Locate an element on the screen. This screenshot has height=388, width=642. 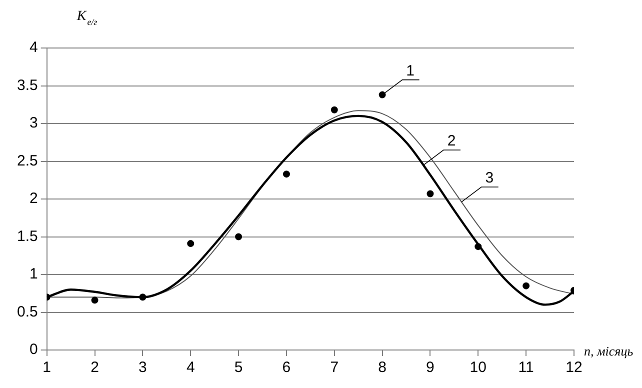
x-tick-label: 6 is located at coordinates (286, 367).